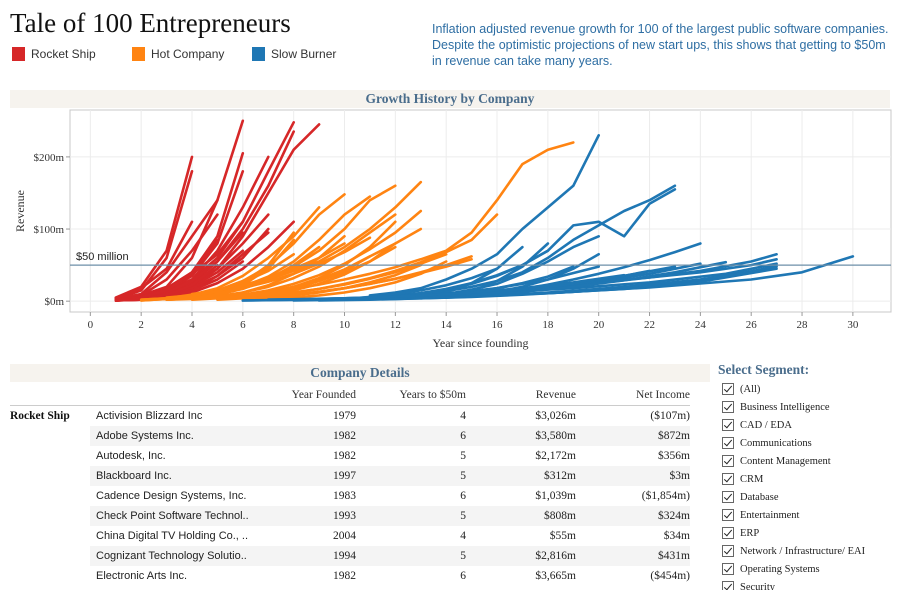  Describe the element at coordinates (463, 416) in the screenshot. I see `years-cell: 4` at that location.